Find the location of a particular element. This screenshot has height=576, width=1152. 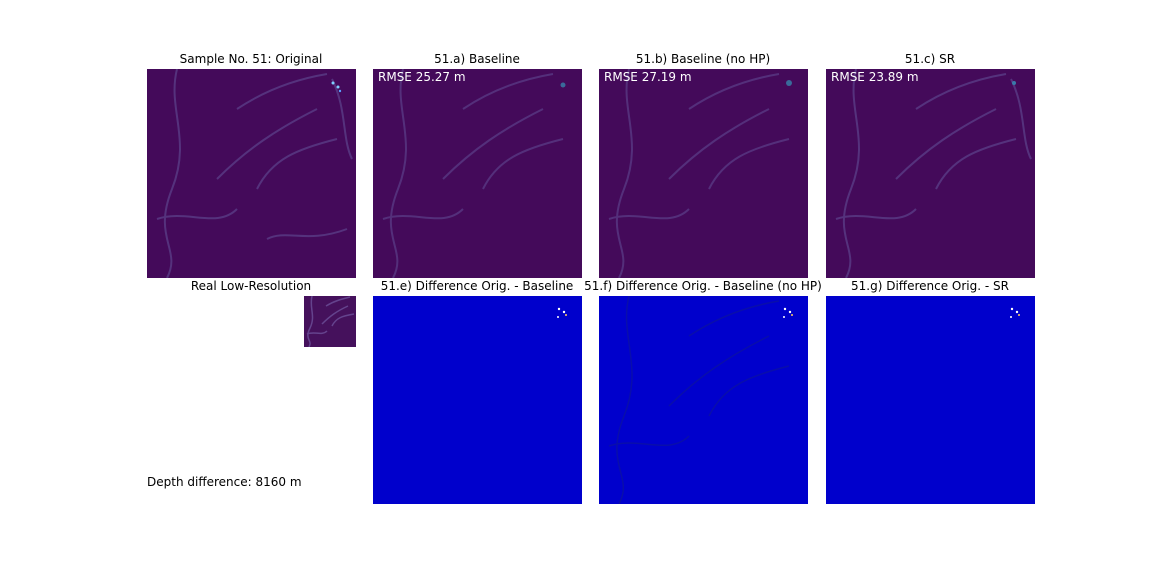

heatmap-sr: RMSE 23.89 m is located at coordinates (930, 173).